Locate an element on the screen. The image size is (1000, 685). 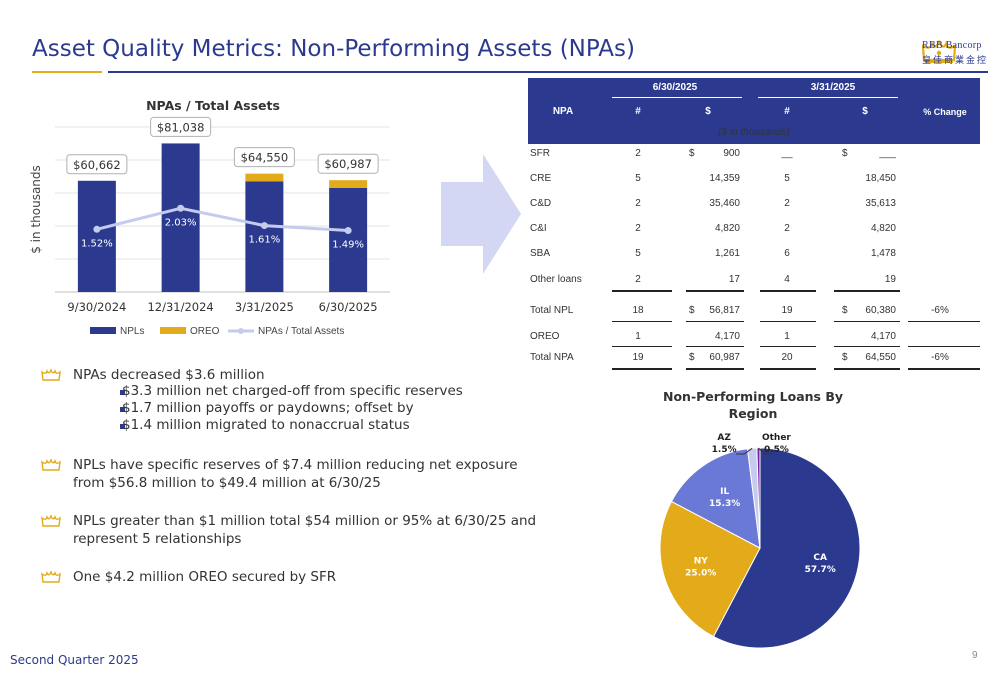
title-underline-accent is located at coordinates (67, 72).